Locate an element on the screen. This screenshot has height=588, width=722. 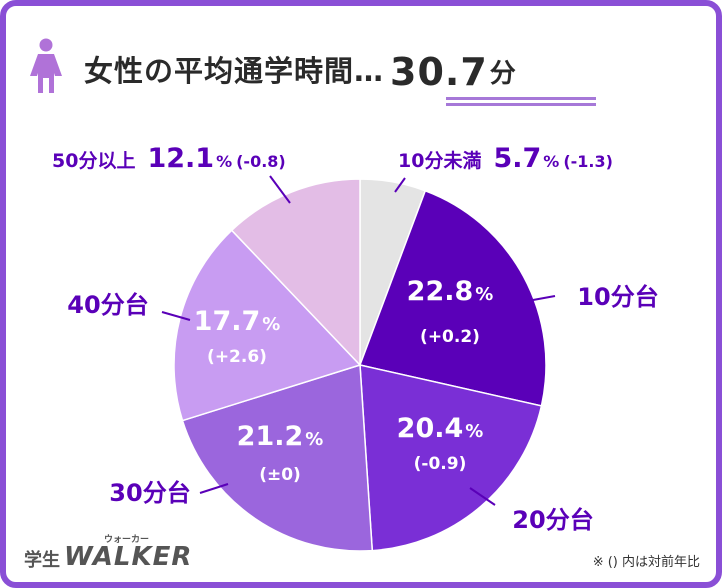
slice-value-label: 17.7% is located at coordinates (237, 321).